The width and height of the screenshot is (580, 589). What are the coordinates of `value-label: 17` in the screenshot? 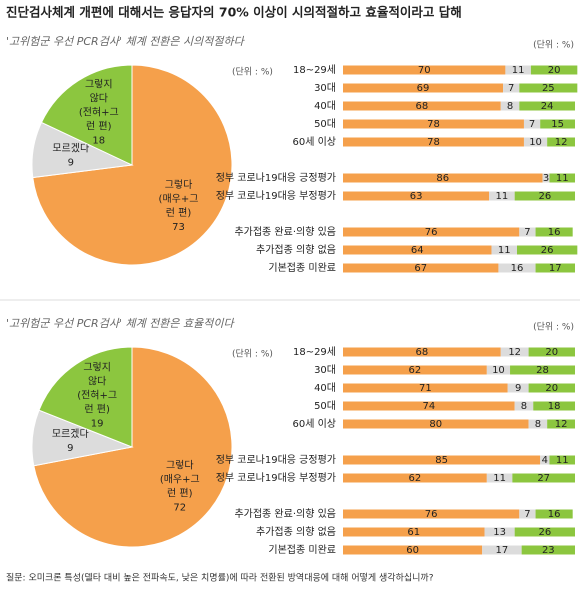 It's located at (555, 268).